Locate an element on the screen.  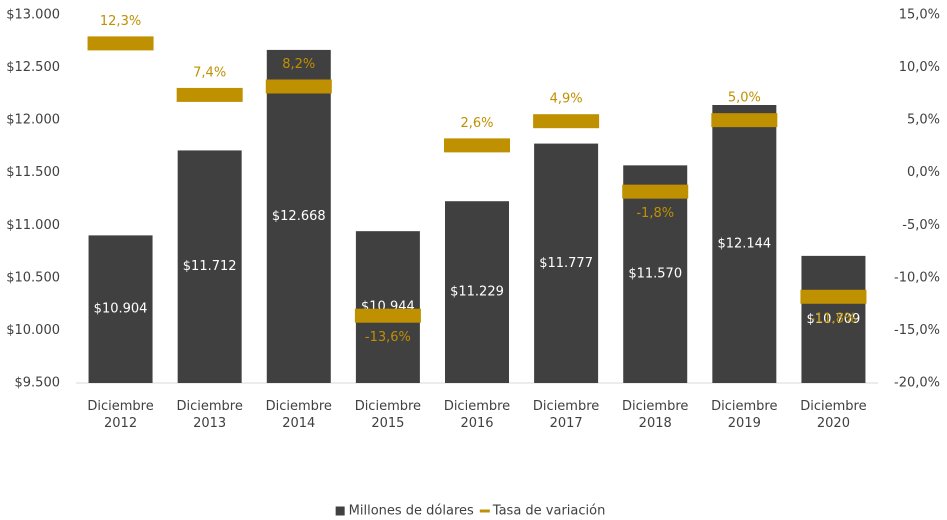
rate-value-label: 8,2% is located at coordinates (298, 64).